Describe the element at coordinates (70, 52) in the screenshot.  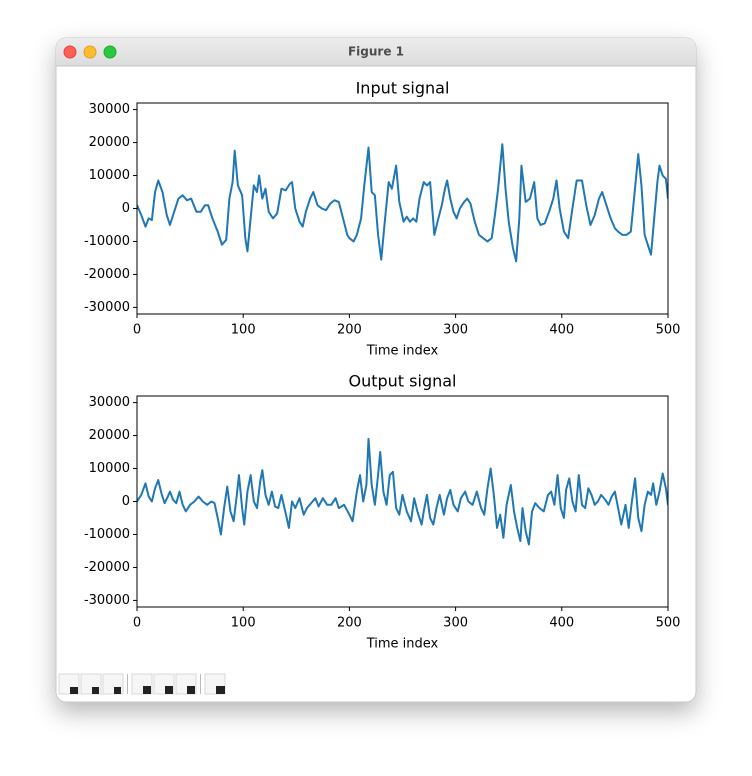
I see `close-button` at that location.